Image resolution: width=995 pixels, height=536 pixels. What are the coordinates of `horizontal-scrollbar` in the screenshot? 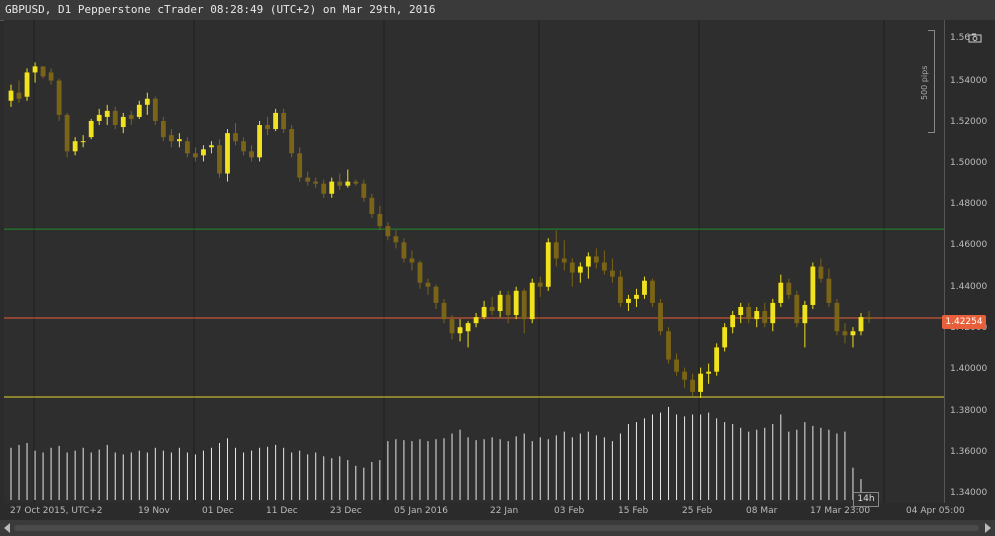 It's located at (497, 528).